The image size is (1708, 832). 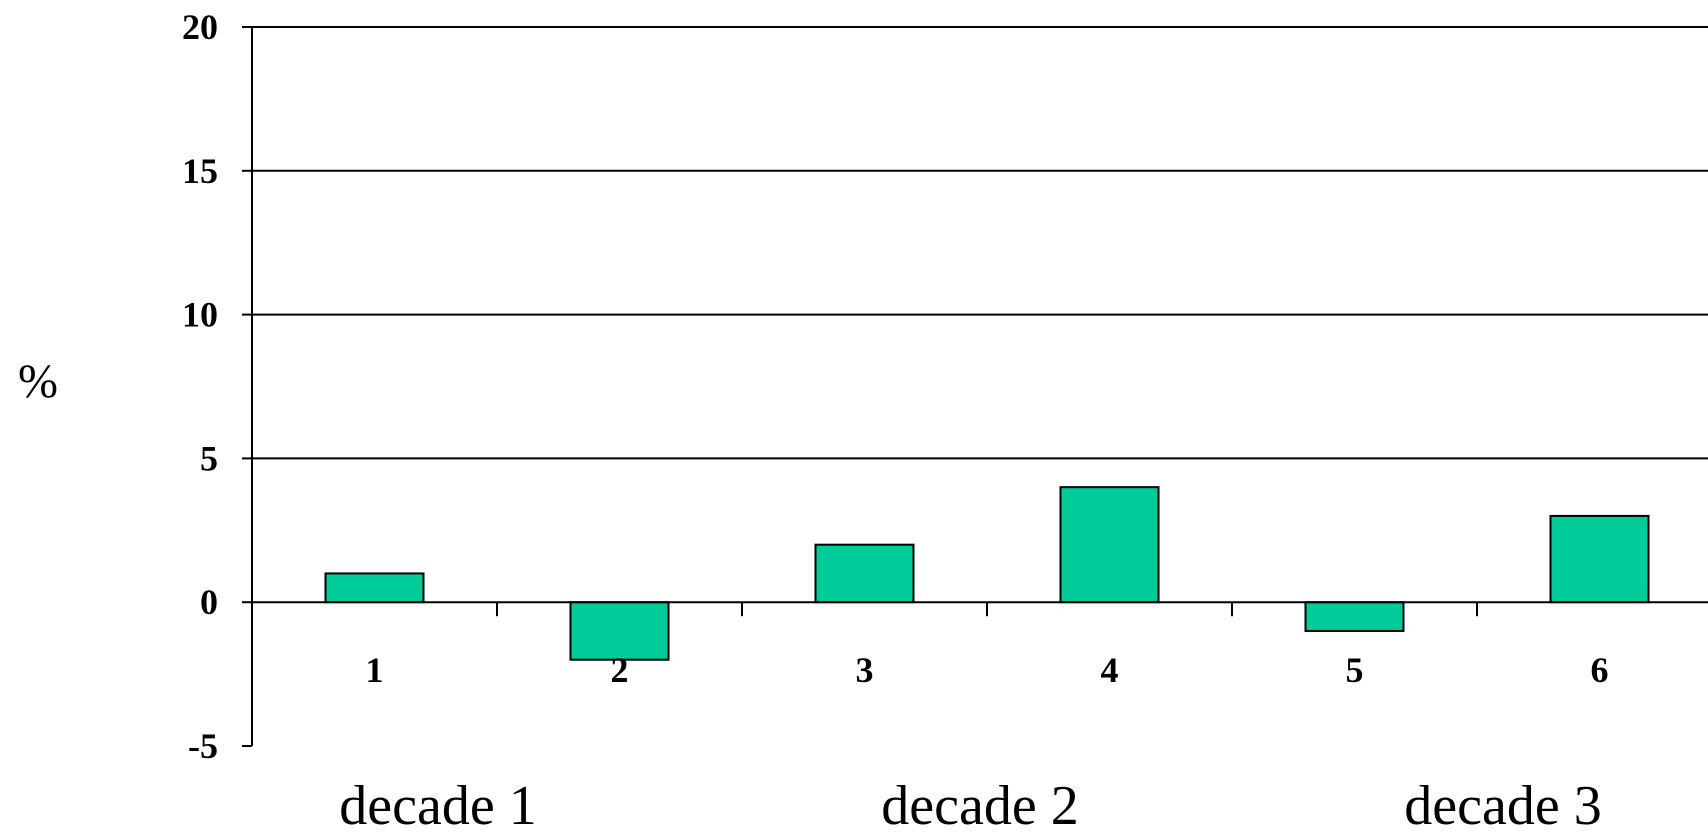 I want to click on group-label-3: decade 3, so click(x=1502, y=803).